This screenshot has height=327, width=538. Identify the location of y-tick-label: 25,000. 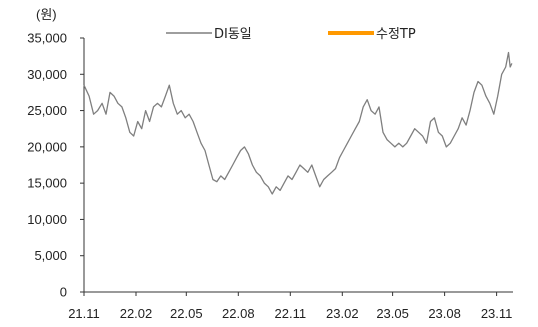
(47, 110).